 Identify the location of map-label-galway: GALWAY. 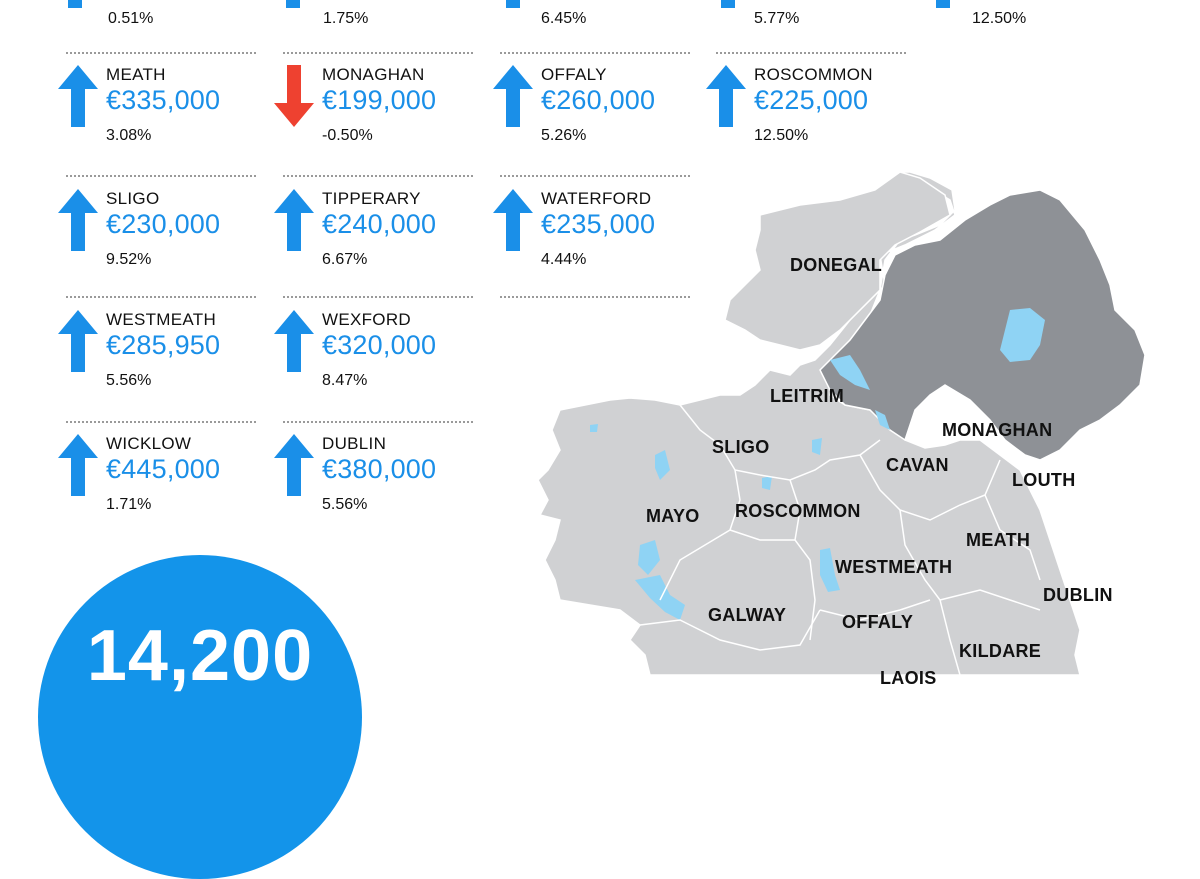
(747, 615).